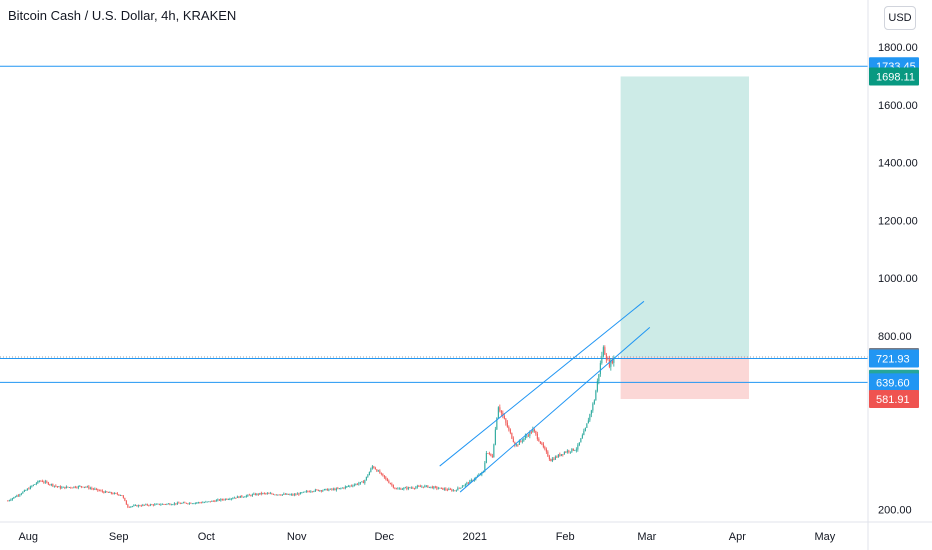 The image size is (932, 550). I want to click on currency-button: USD, so click(900, 18).